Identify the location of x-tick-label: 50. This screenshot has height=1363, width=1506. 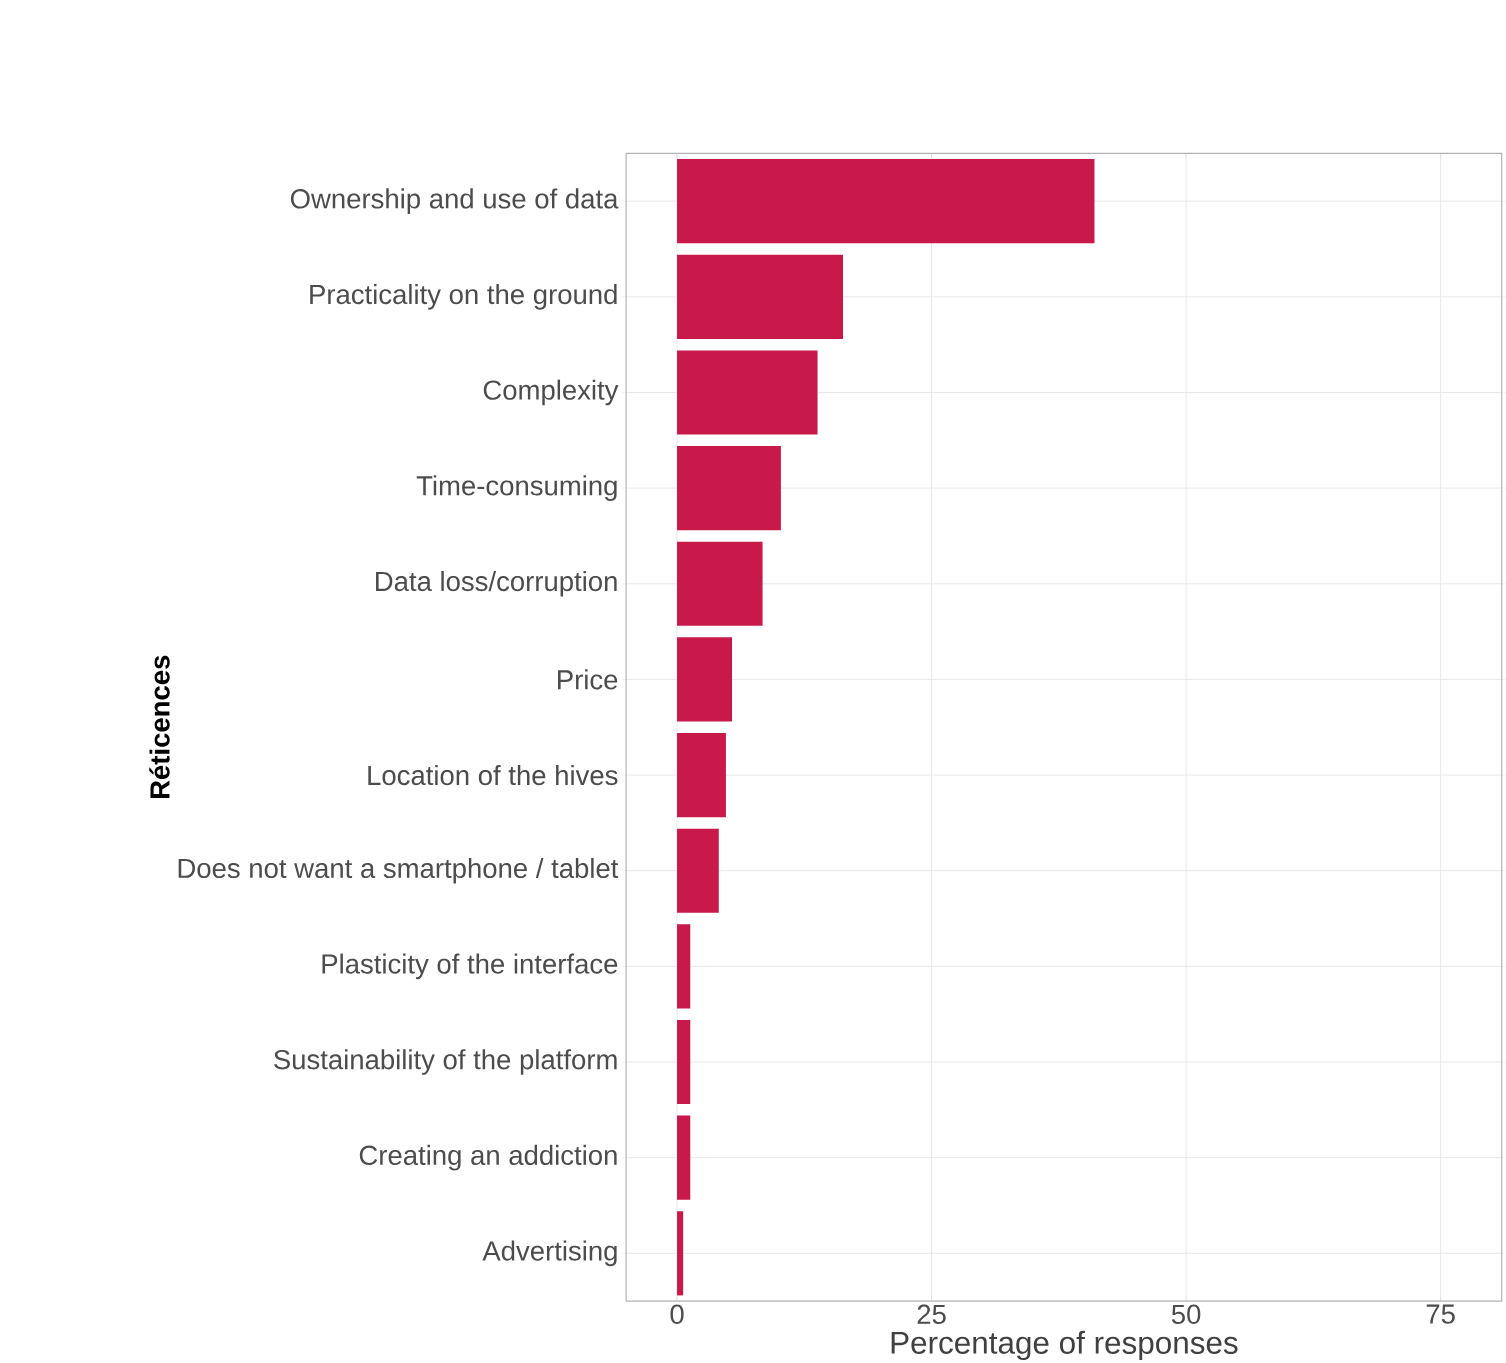
(1186, 1314).